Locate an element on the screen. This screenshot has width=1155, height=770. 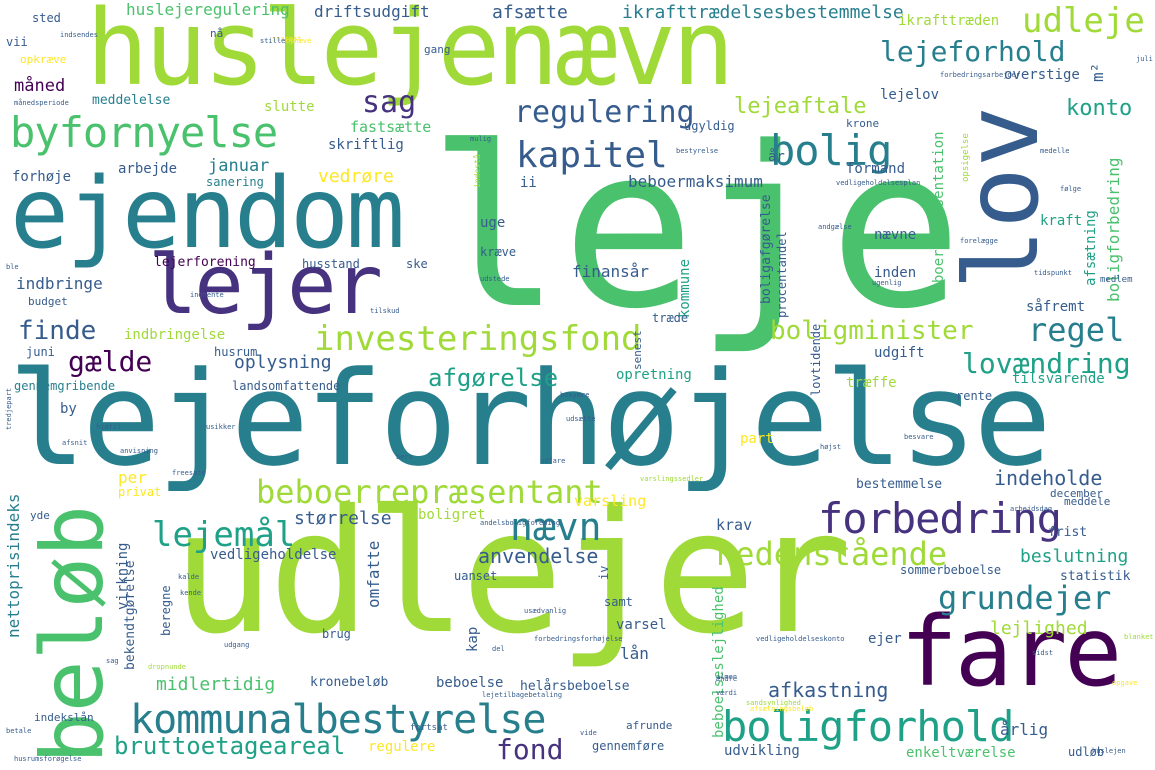
word-helarsbeboelse: helårsbeboelse is located at coordinates (575, 686).